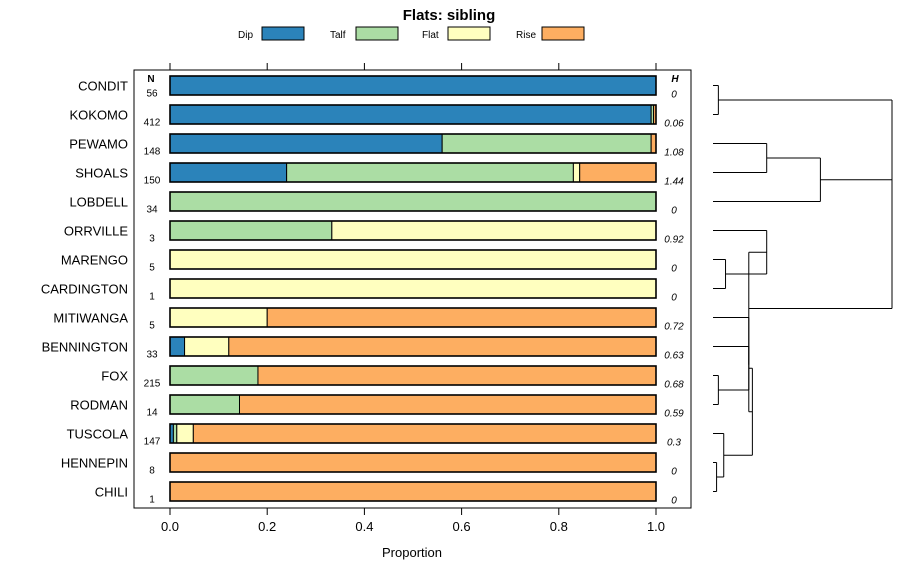 The height and width of the screenshot is (580, 900). Describe the element at coordinates (674, 501) in the screenshot. I see `h-label-chili: 0` at that location.